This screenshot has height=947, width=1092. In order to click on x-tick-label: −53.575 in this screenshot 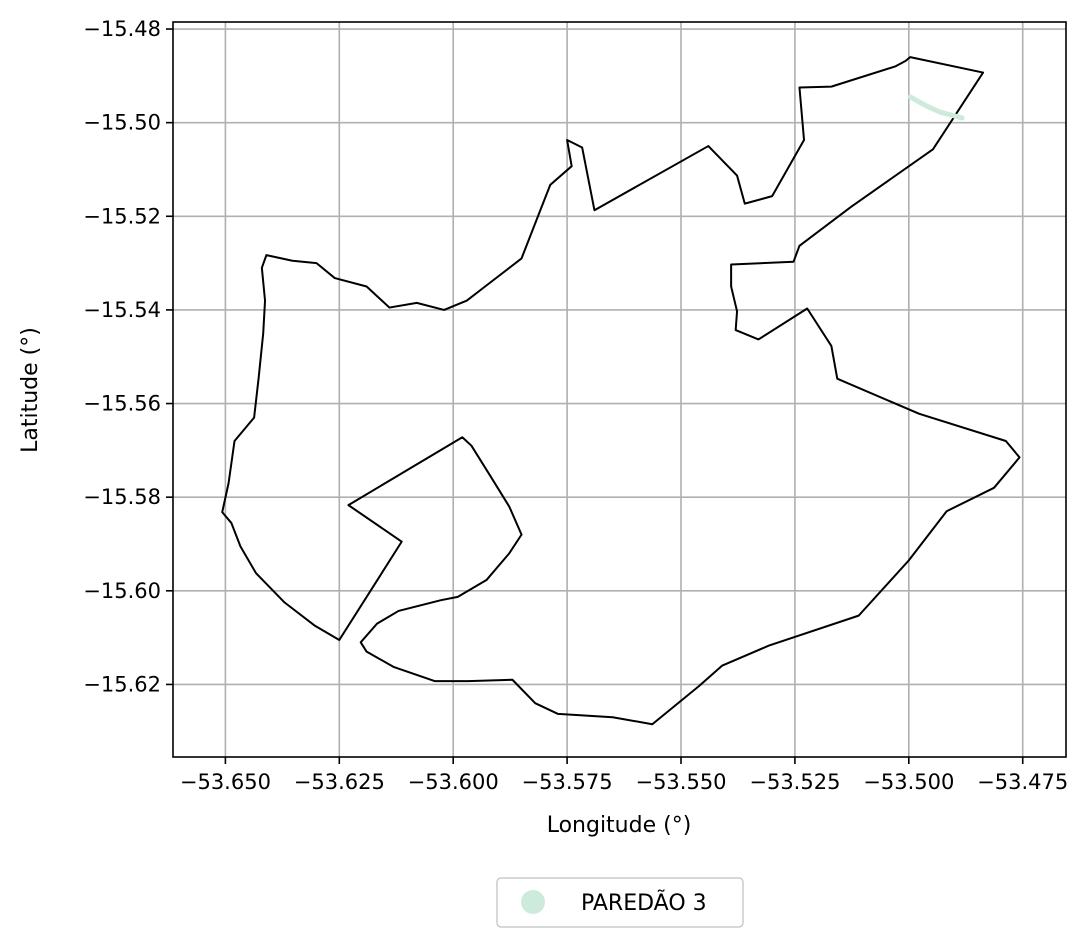, I will do `click(567, 782)`.